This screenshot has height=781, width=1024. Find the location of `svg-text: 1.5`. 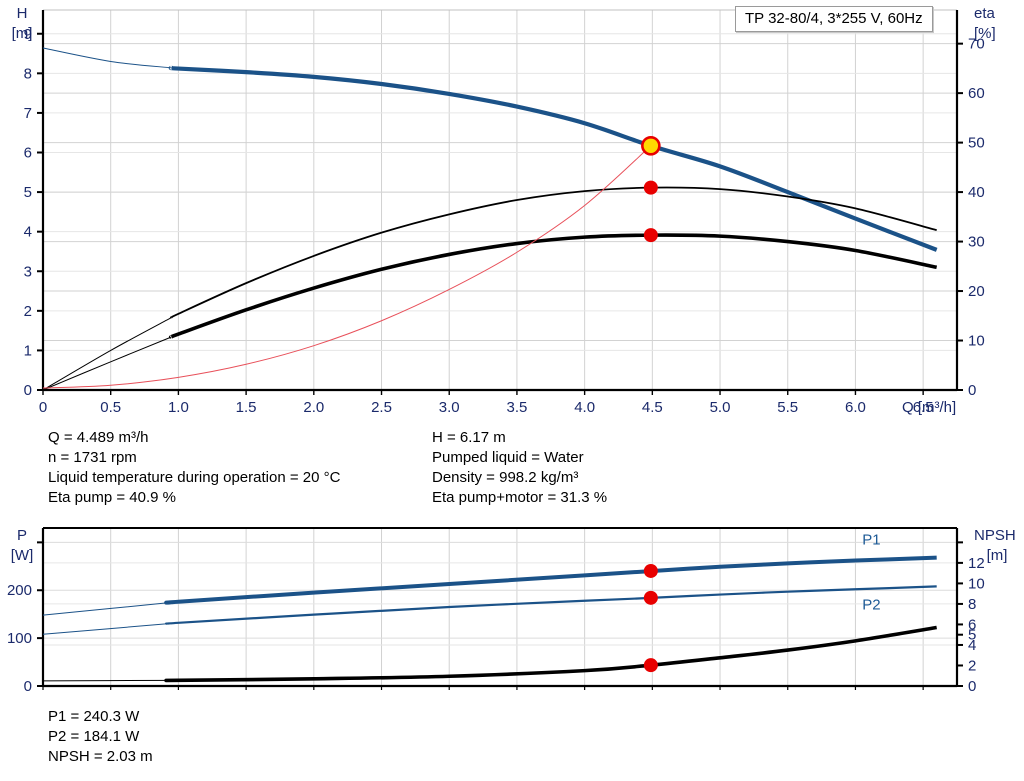

svg-text: 1.5 is located at coordinates (246, 407).